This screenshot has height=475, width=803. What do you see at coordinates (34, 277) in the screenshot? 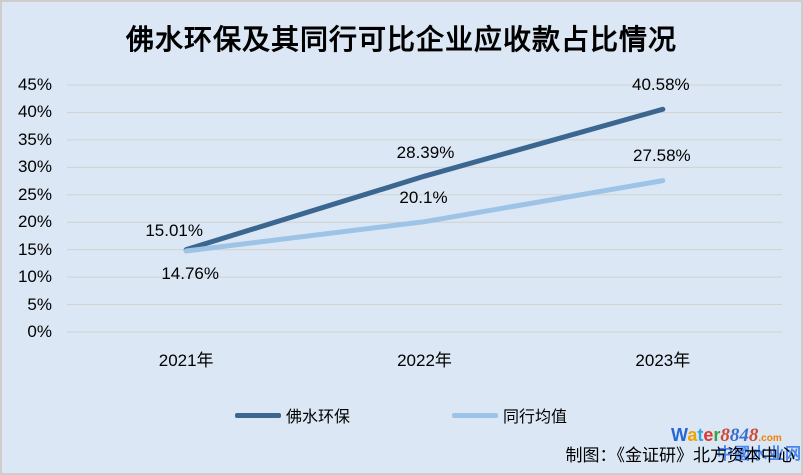
I see `y-axis-tick-label: 10%` at bounding box center [34, 277].